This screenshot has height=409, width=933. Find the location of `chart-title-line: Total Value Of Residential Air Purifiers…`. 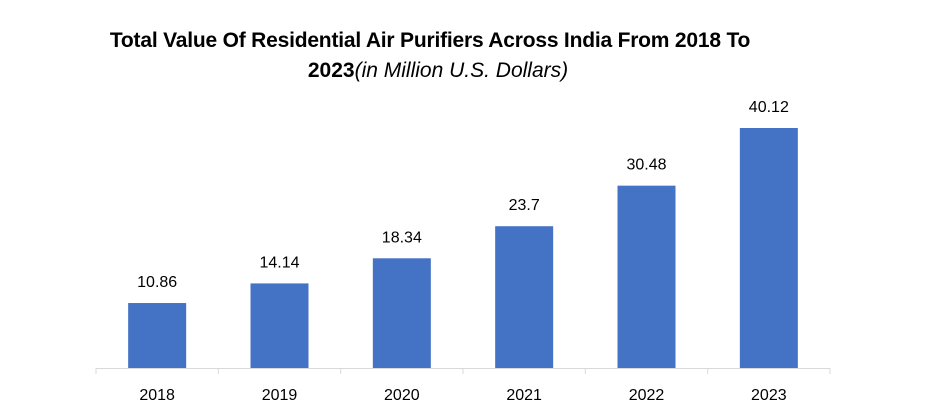

chart-title-line: Total Value Of Residential Air Purifiers… is located at coordinates (430, 40).